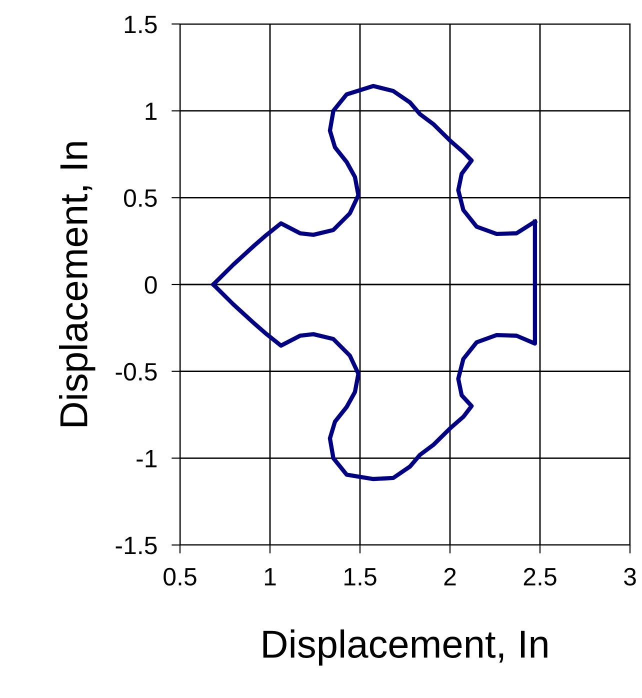  What do you see at coordinates (270, 577) in the screenshot?
I see `x-tick-label: 1` at bounding box center [270, 577].